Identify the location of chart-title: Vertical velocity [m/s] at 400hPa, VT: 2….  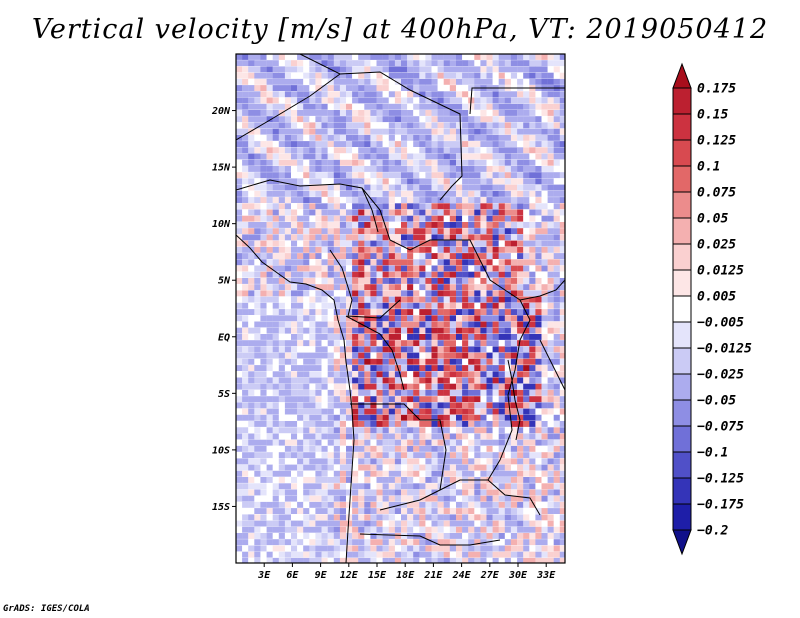
(400, 29).